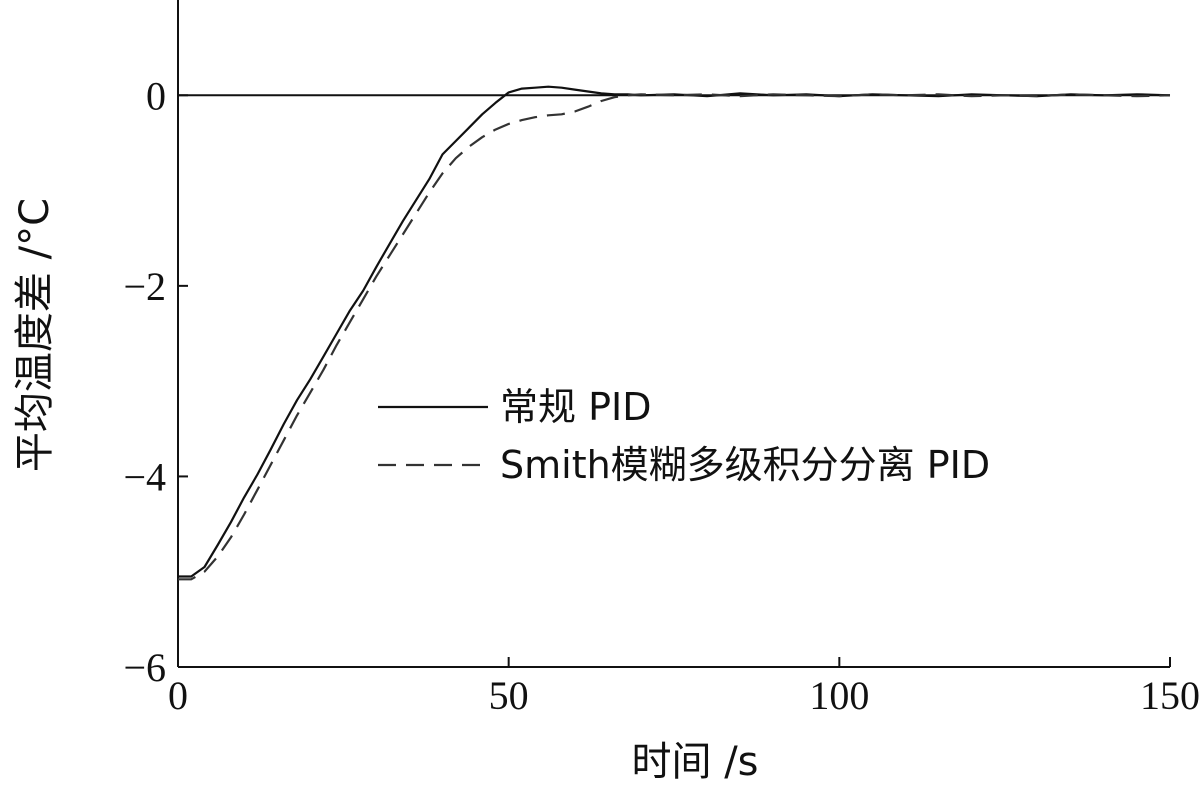  What do you see at coordinates (684, 436) in the screenshot?
I see `legend: 常规 PID Smith模糊多级积分分离 PID` at bounding box center [684, 436].